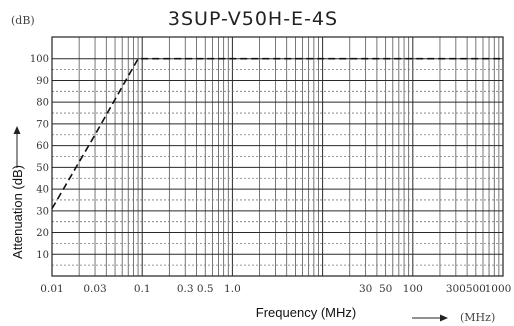 The width and height of the screenshot is (514, 326). What do you see at coordinates (42, 168) in the screenshot?
I see `y-tick-label: 50` at bounding box center [42, 168].